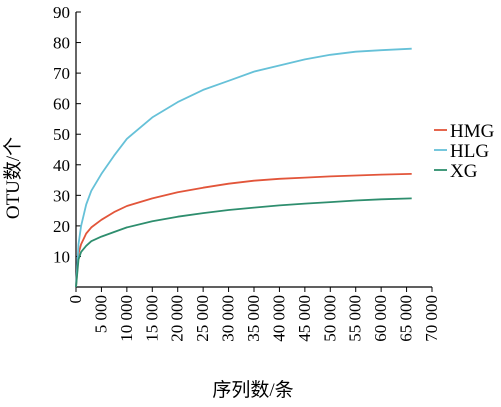 This screenshot has width=501, height=407. Describe the element at coordinates (431, 318) in the screenshot. I see `x-tick-label: 70 000` at that location.